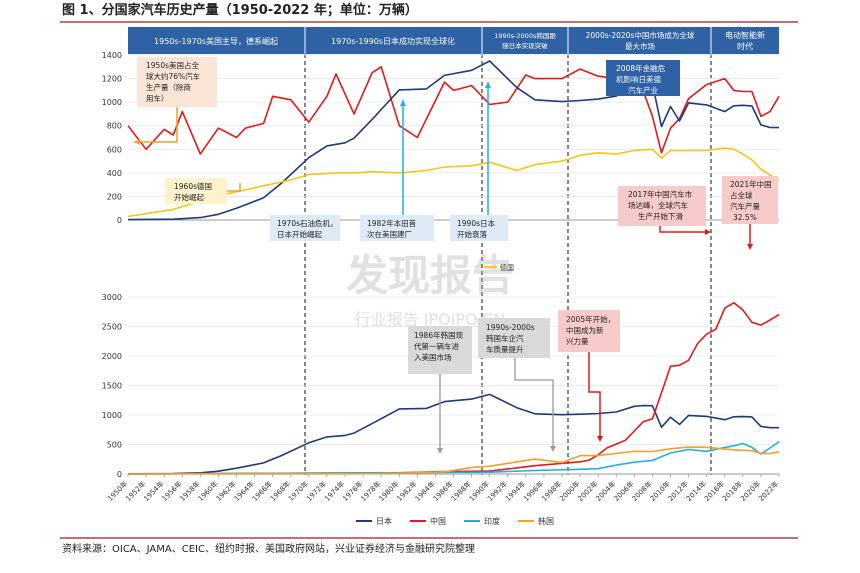 Image resolution: width=860 pixels, height=573 pixels. I want to click on legend-label: 韩国, so click(546, 521).